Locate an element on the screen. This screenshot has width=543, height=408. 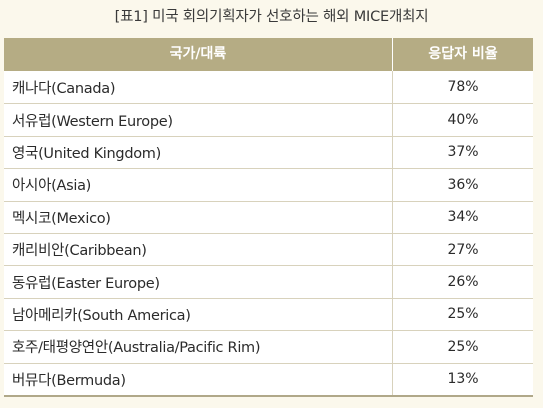
ratio-cell: 13% is located at coordinates (463, 379).